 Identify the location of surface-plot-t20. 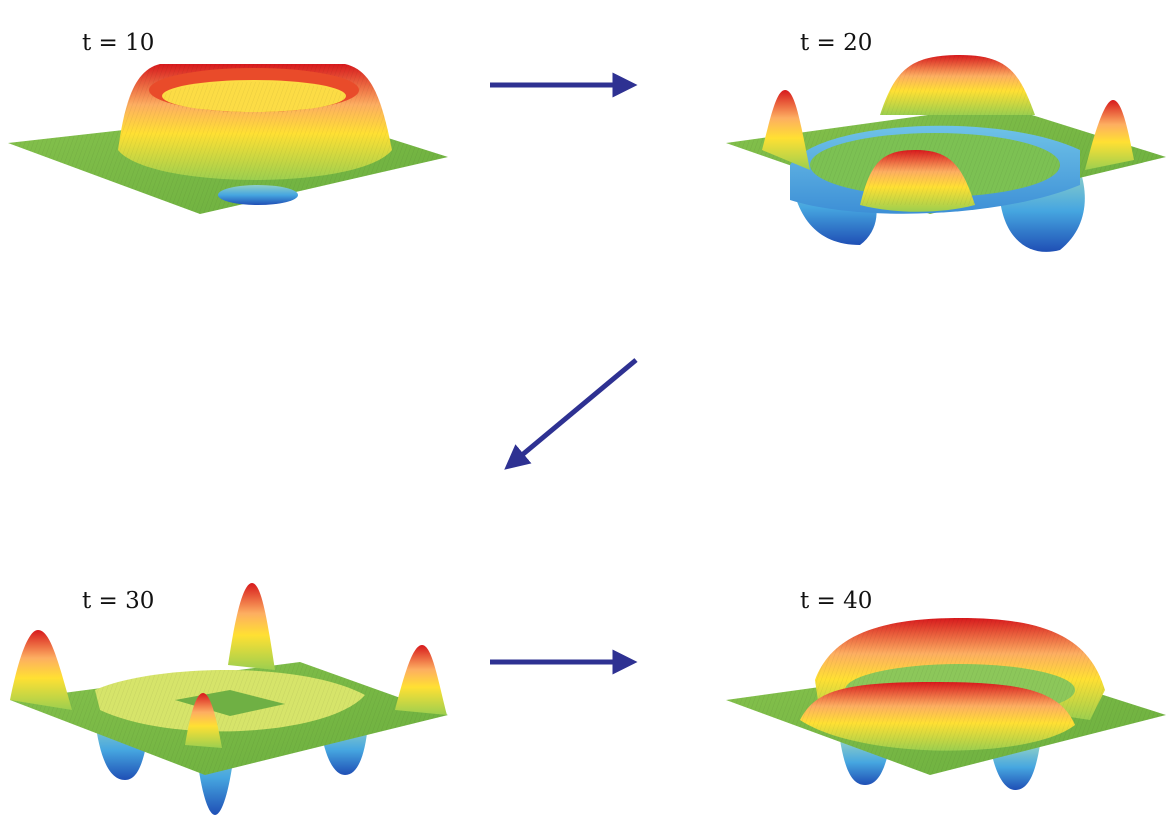
(946, 153).